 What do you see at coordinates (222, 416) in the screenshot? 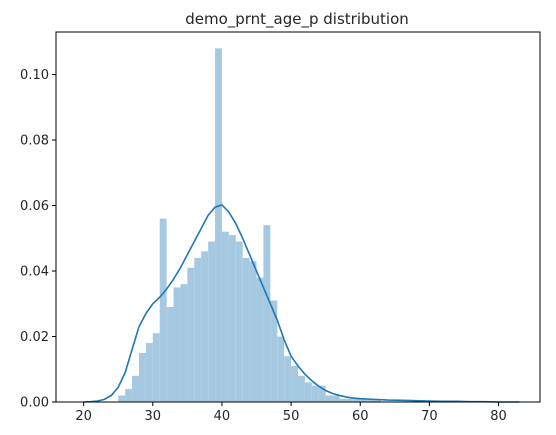
I see `x-tick-label: 40` at bounding box center [222, 416].